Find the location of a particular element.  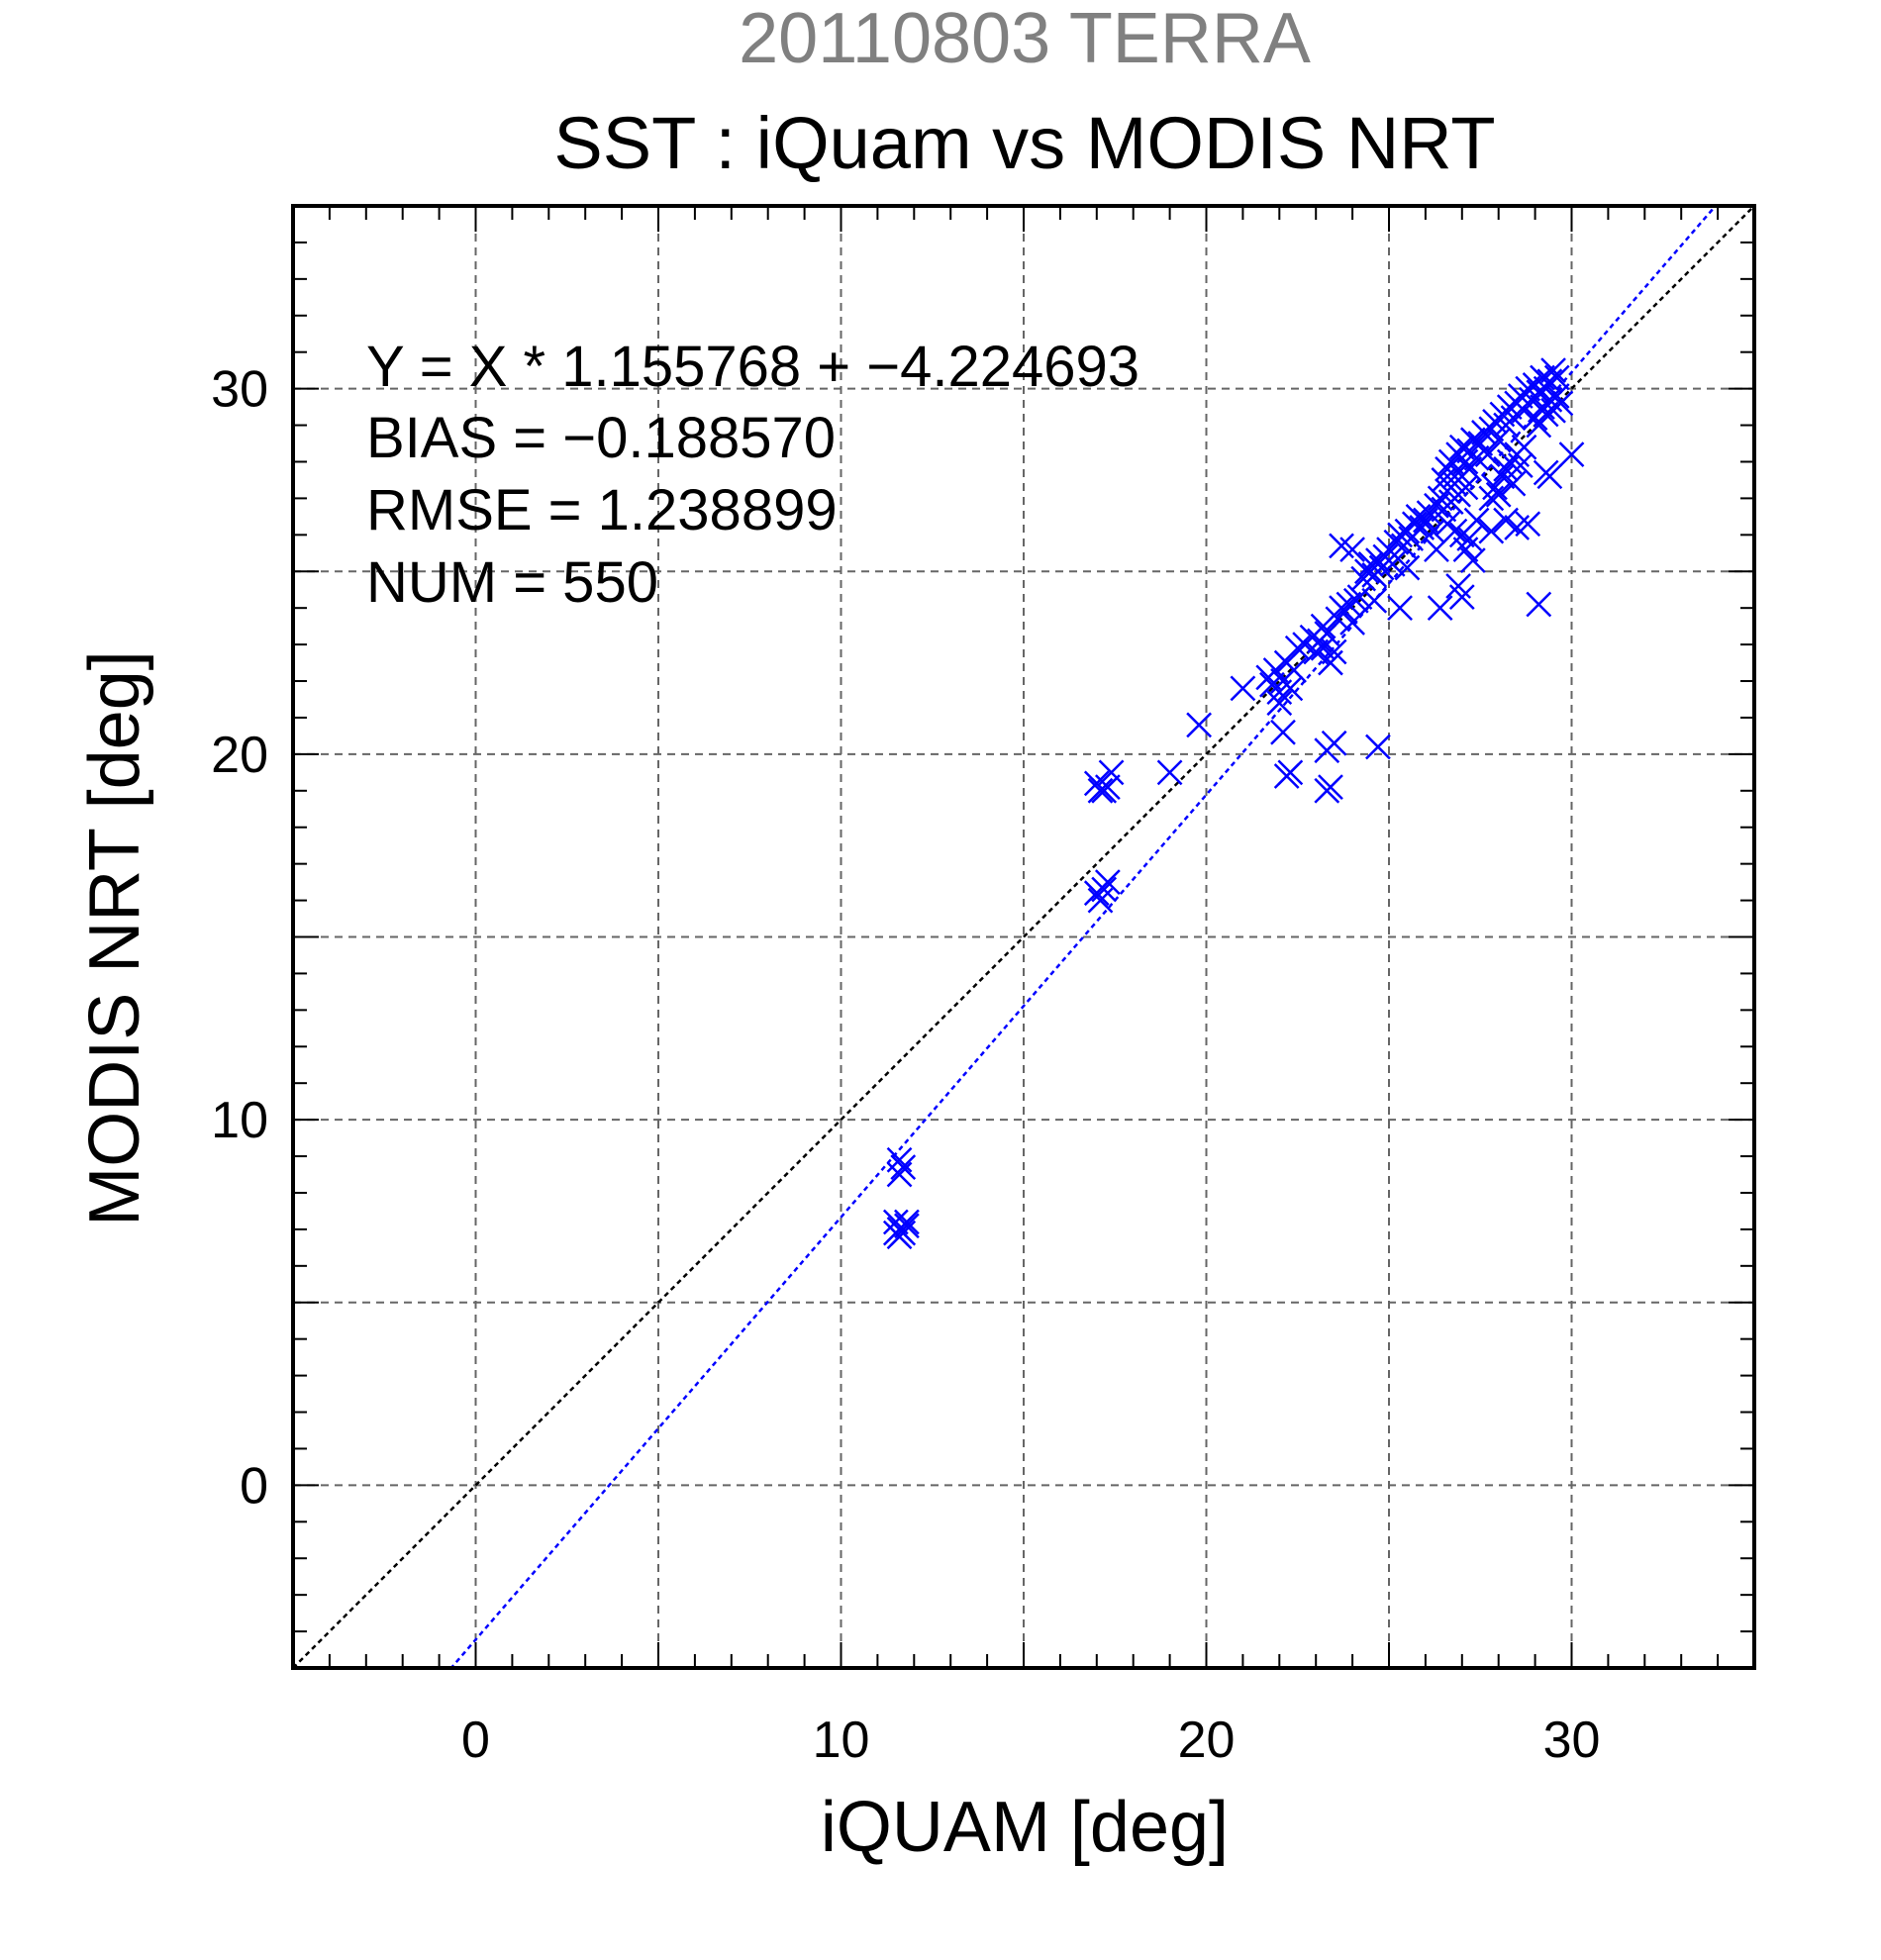

x-tick-label: 30 is located at coordinates (1572, 1740).